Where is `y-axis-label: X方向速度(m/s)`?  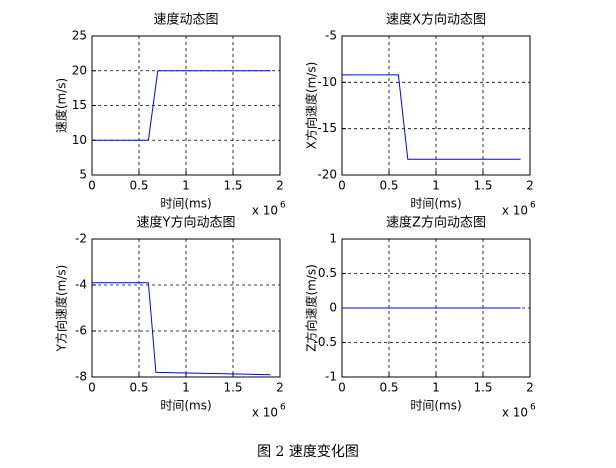 y-axis-label: X方向速度(m/s) is located at coordinates (311, 106).